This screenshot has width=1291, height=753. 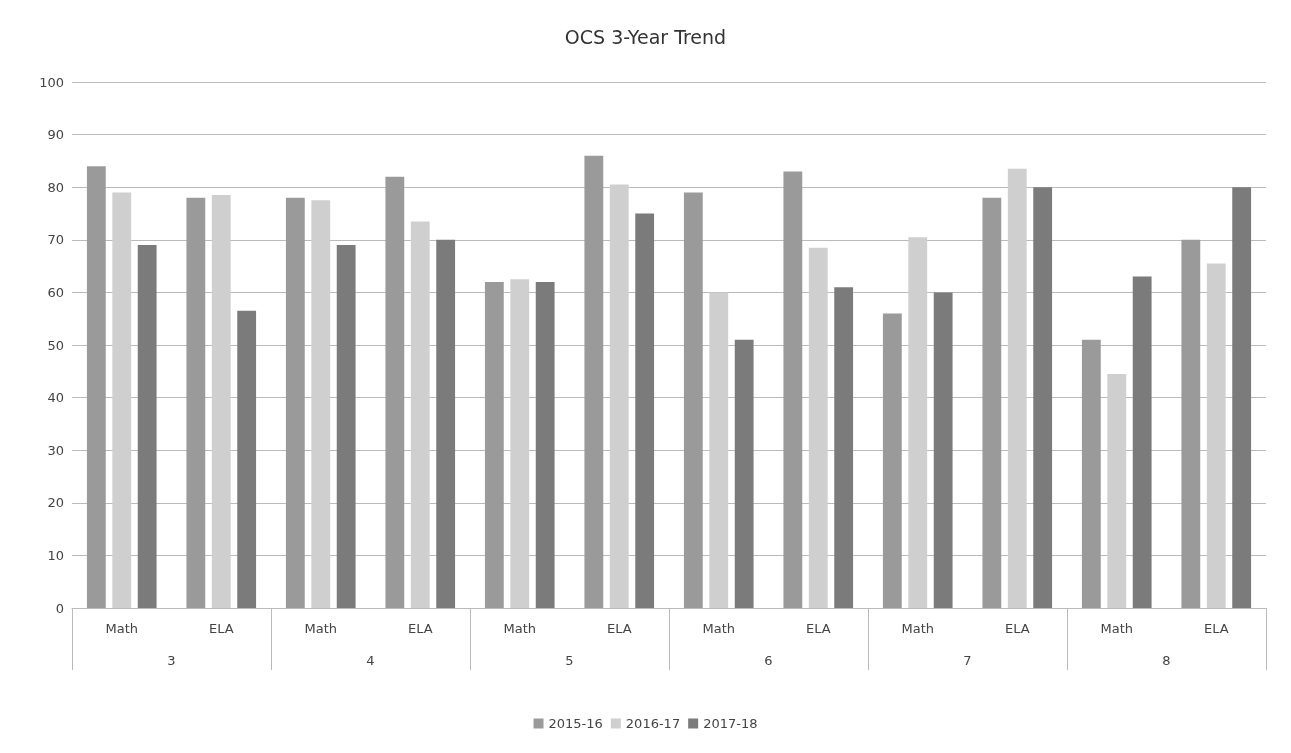 I want to click on text: 6, so click(x=768, y=660).